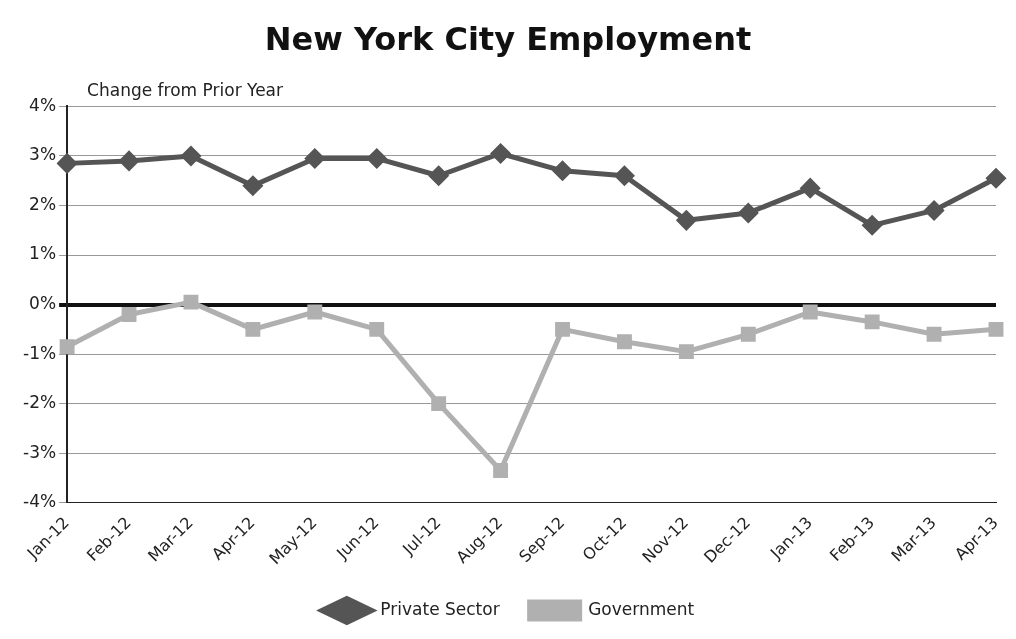 This screenshot has height=639, width=1016. What do you see at coordinates (43, 253) in the screenshot?
I see `y-tick-label: 1%` at bounding box center [43, 253].